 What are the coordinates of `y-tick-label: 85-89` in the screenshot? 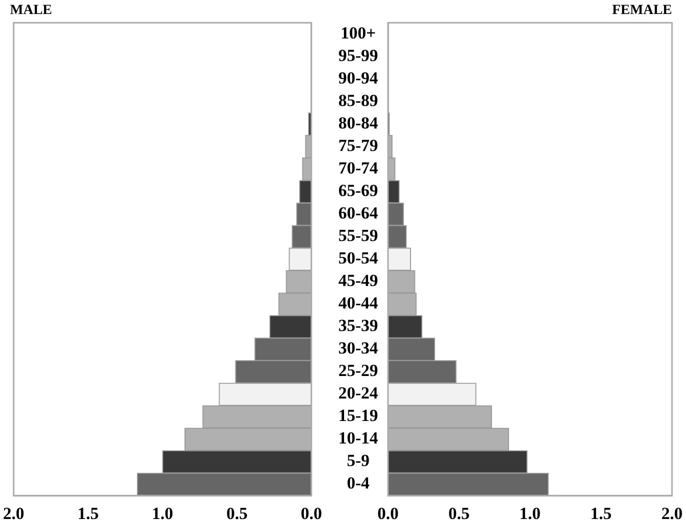 It's located at (358, 100).